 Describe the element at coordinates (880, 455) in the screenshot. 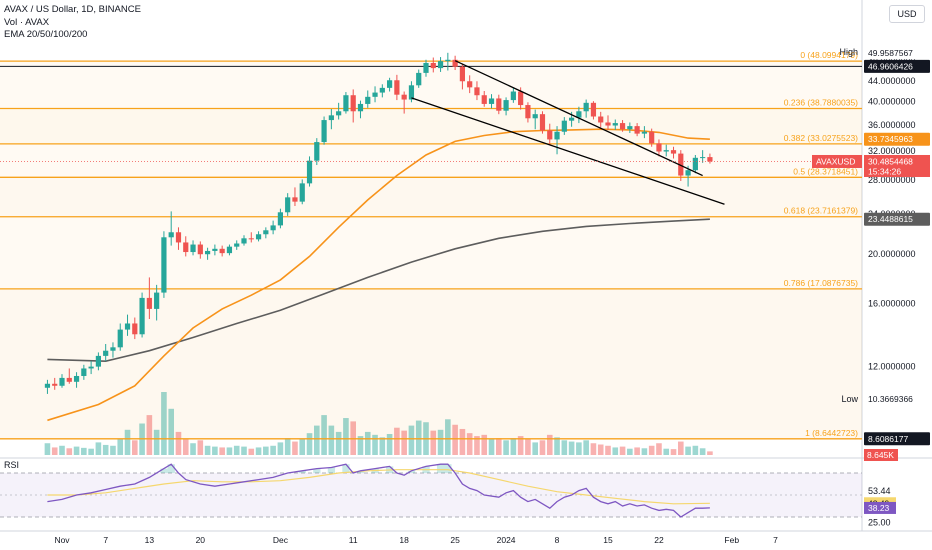

I see `volume-last-tag: 8.645K` at that location.